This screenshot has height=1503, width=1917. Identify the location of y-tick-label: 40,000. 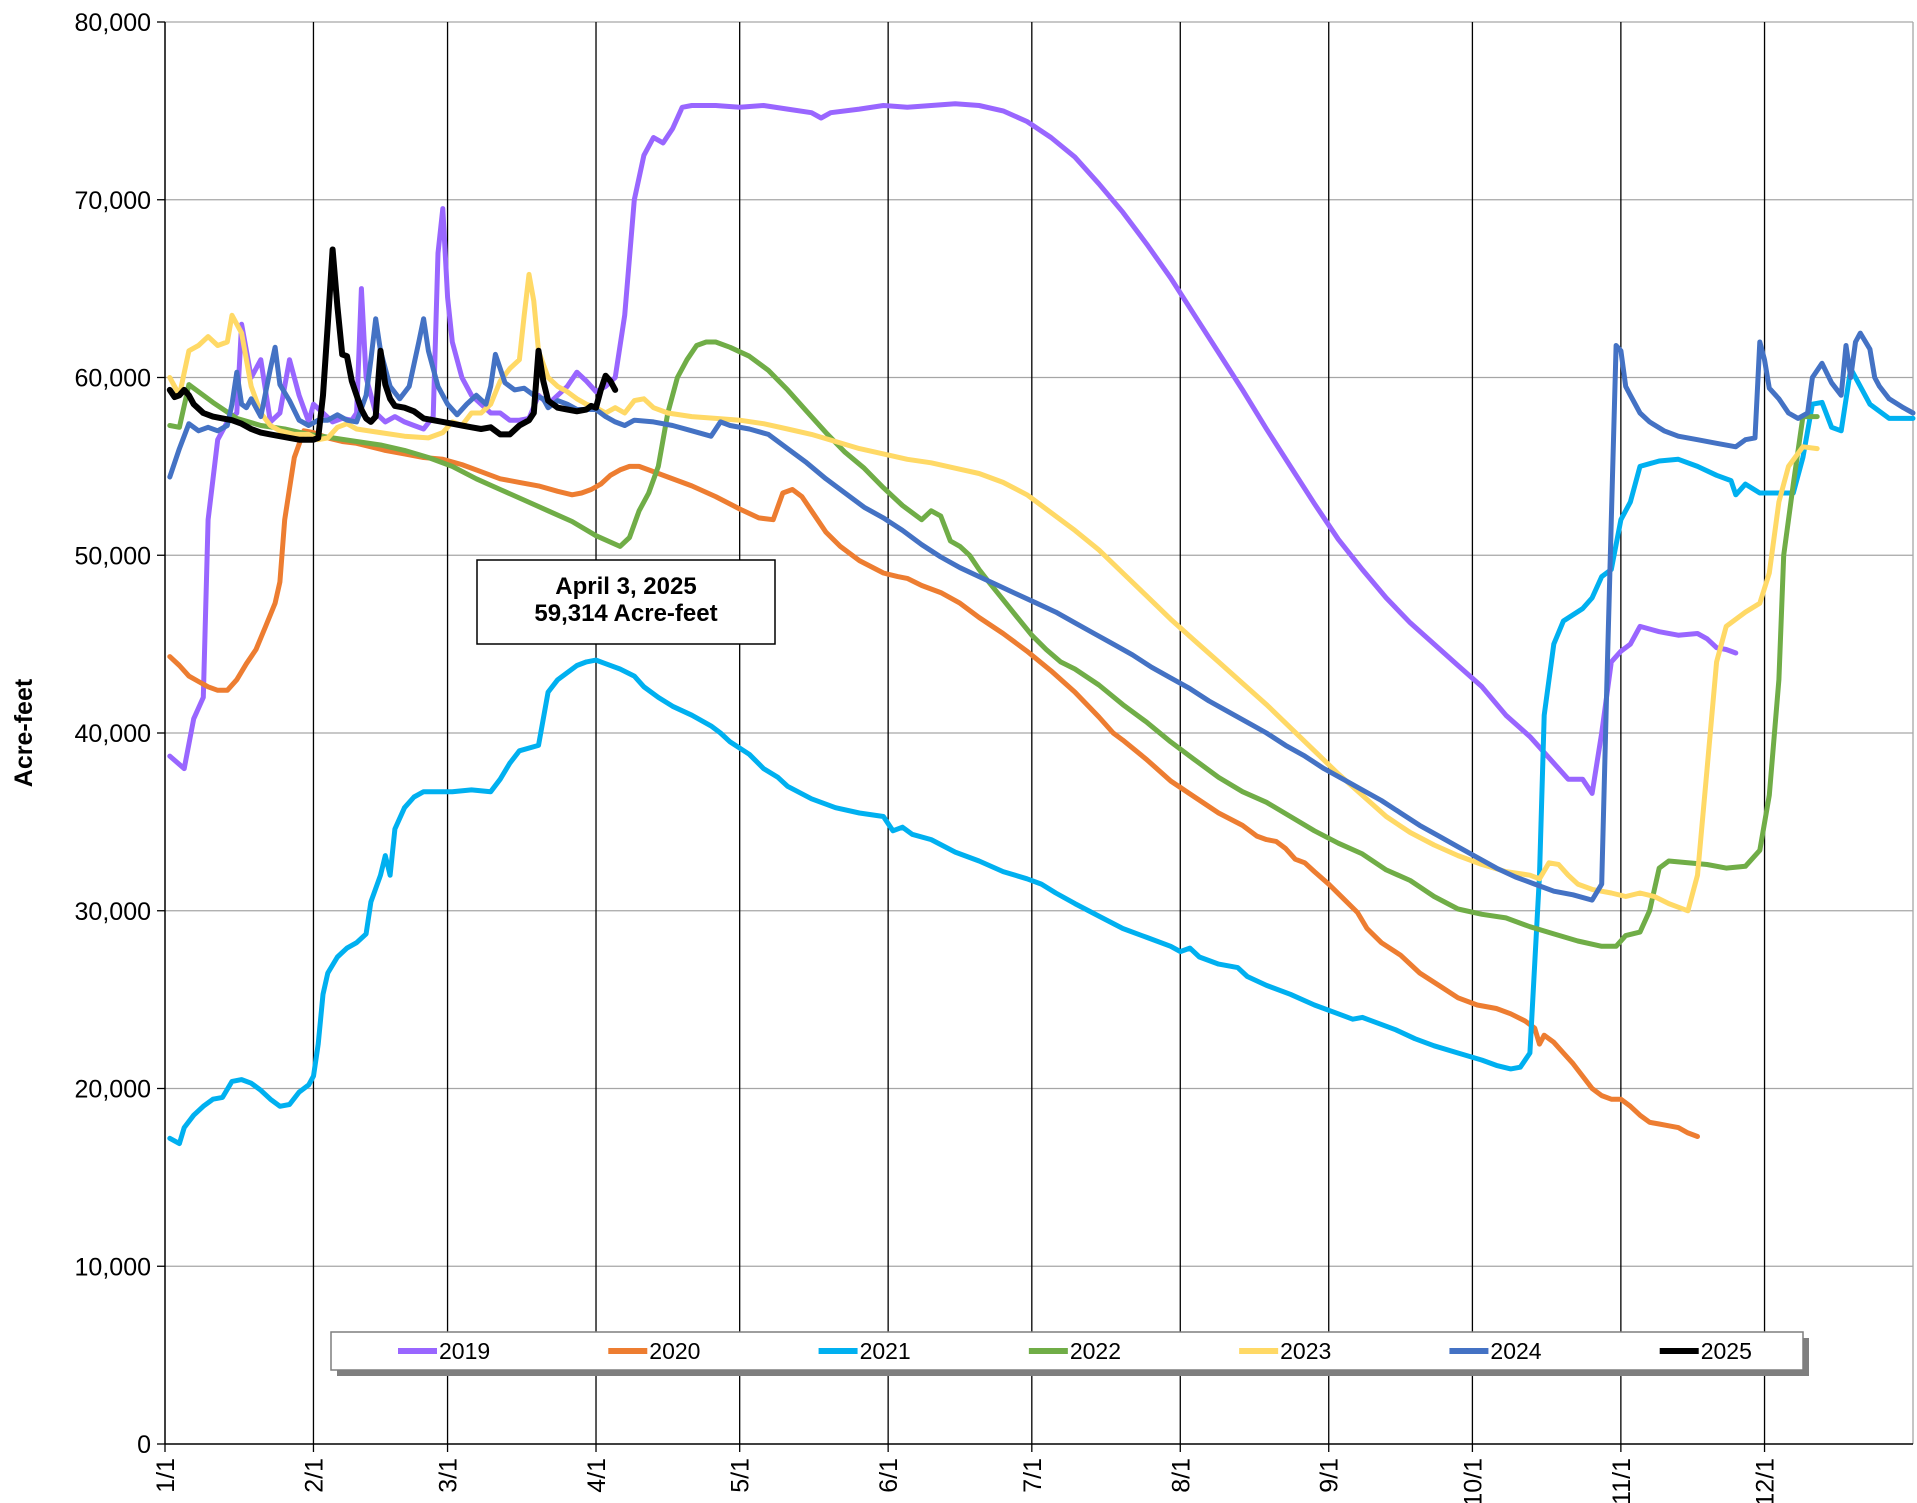
(113, 734).